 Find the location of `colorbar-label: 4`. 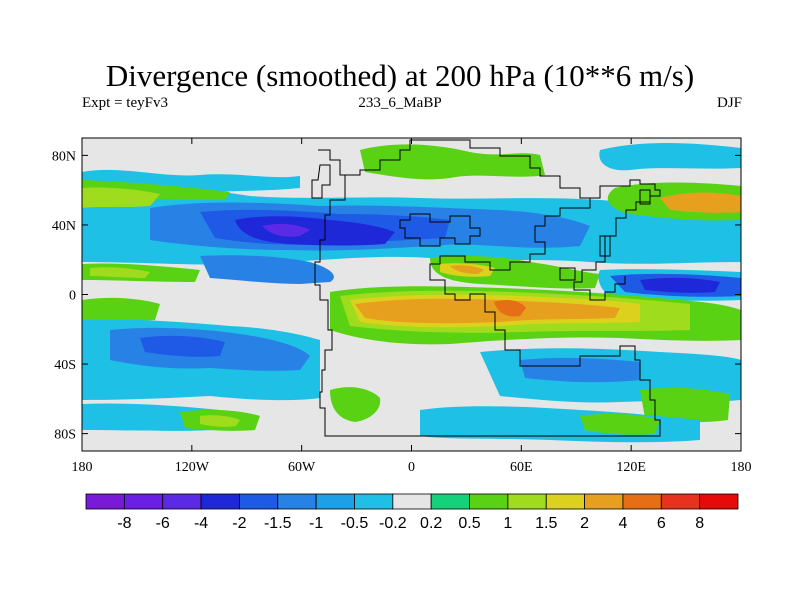

colorbar-label: 4 is located at coordinates (622, 523).